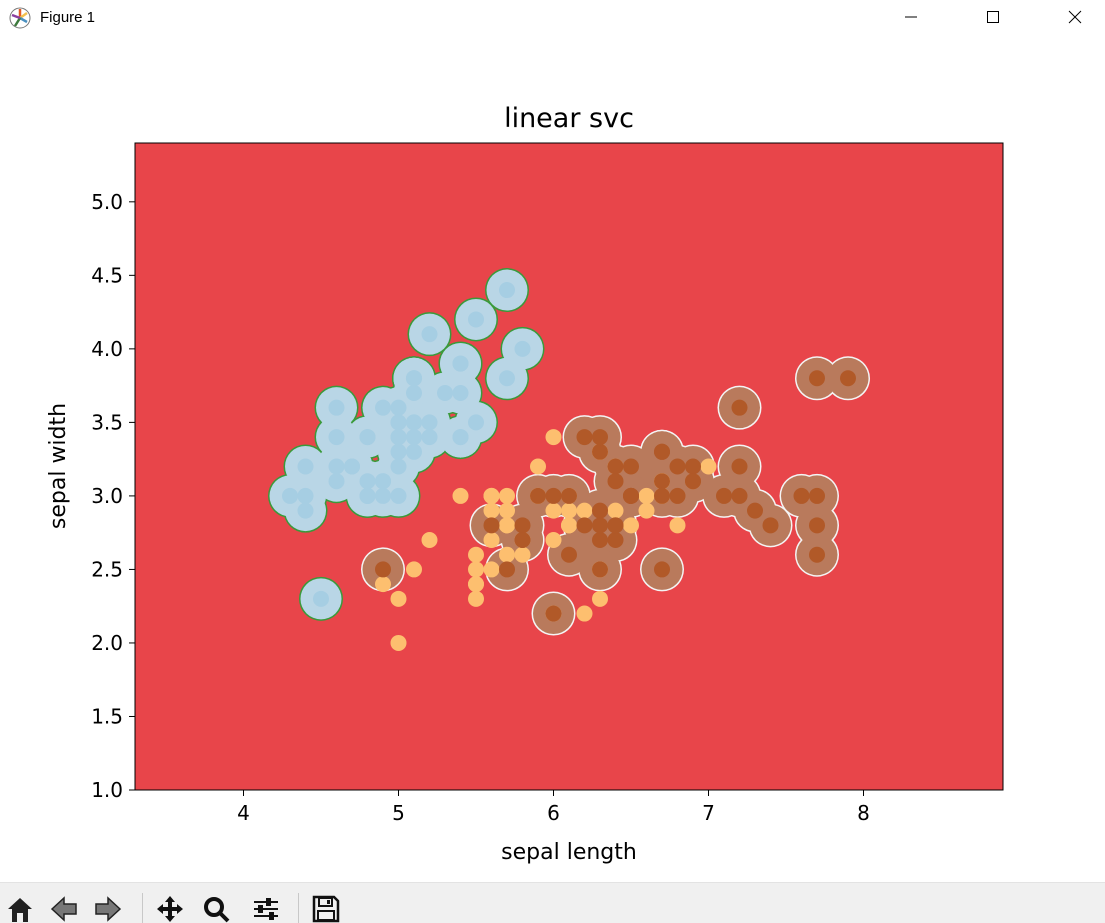  I want to click on y-axis-label: sepal width, so click(58, 466).